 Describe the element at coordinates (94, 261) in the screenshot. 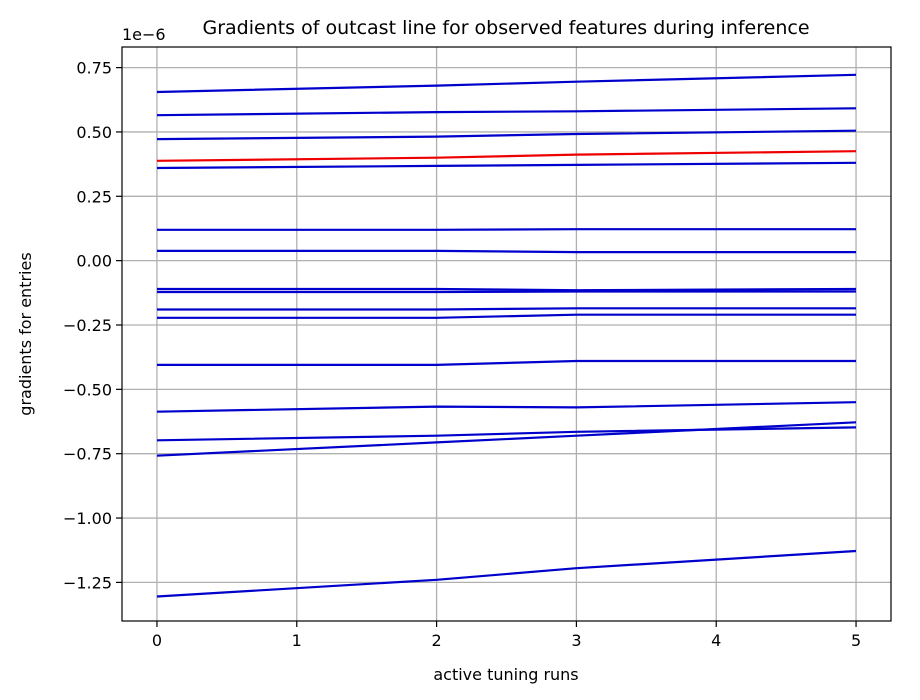

I see `y-tick-label: 0.00` at that location.